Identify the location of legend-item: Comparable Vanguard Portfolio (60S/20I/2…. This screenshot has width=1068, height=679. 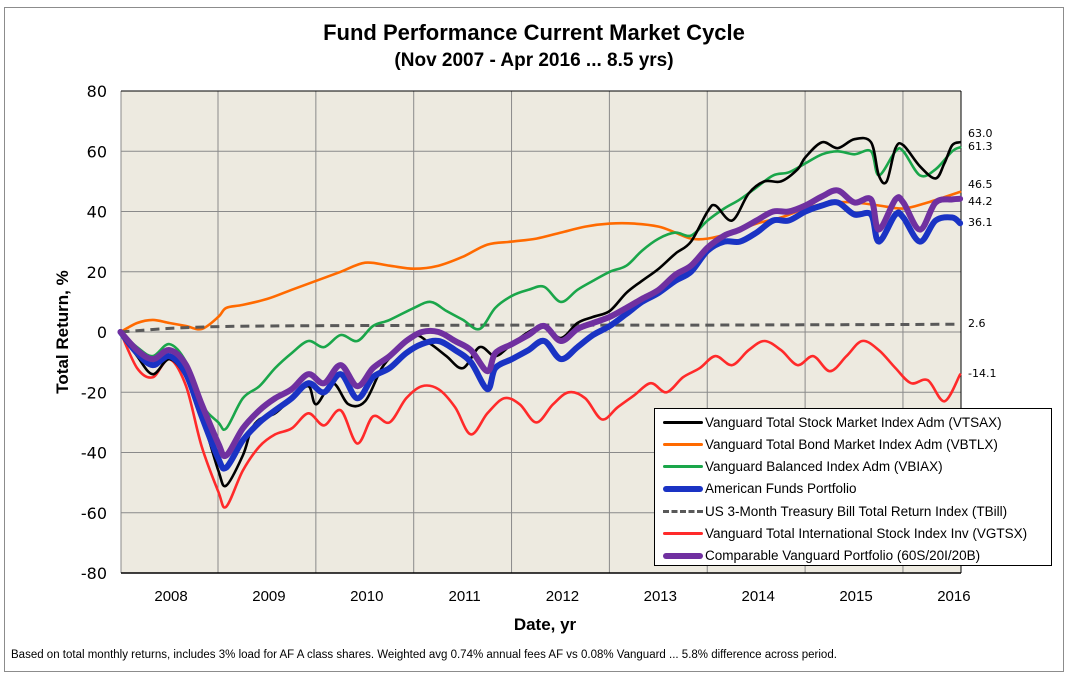
(817, 556).